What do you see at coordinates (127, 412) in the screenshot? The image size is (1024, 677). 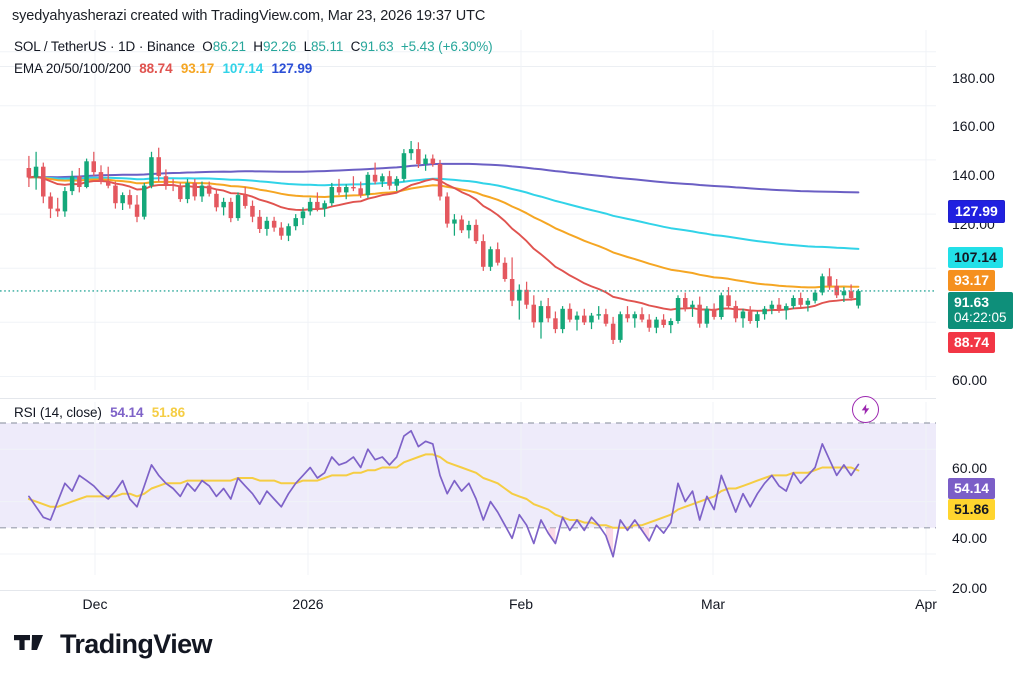 I see `rsi-legend-value: 54.14` at bounding box center [127, 412].